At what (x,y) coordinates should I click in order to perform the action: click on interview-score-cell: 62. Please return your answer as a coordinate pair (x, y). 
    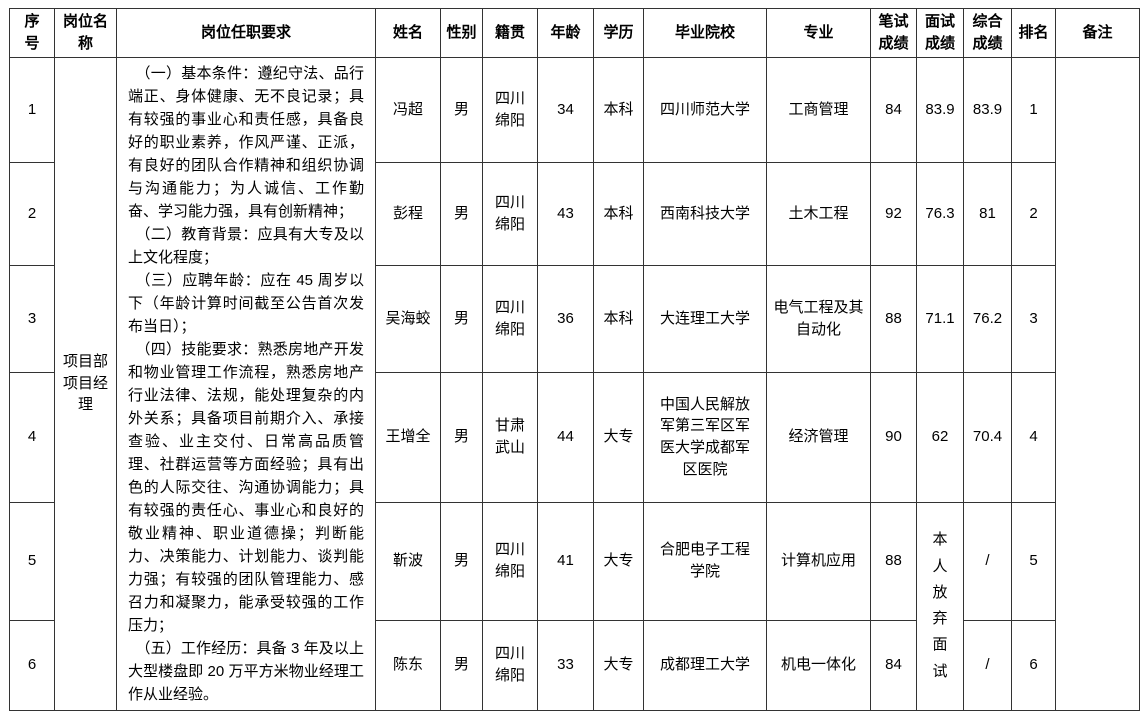
    Looking at the image, I should click on (940, 437).